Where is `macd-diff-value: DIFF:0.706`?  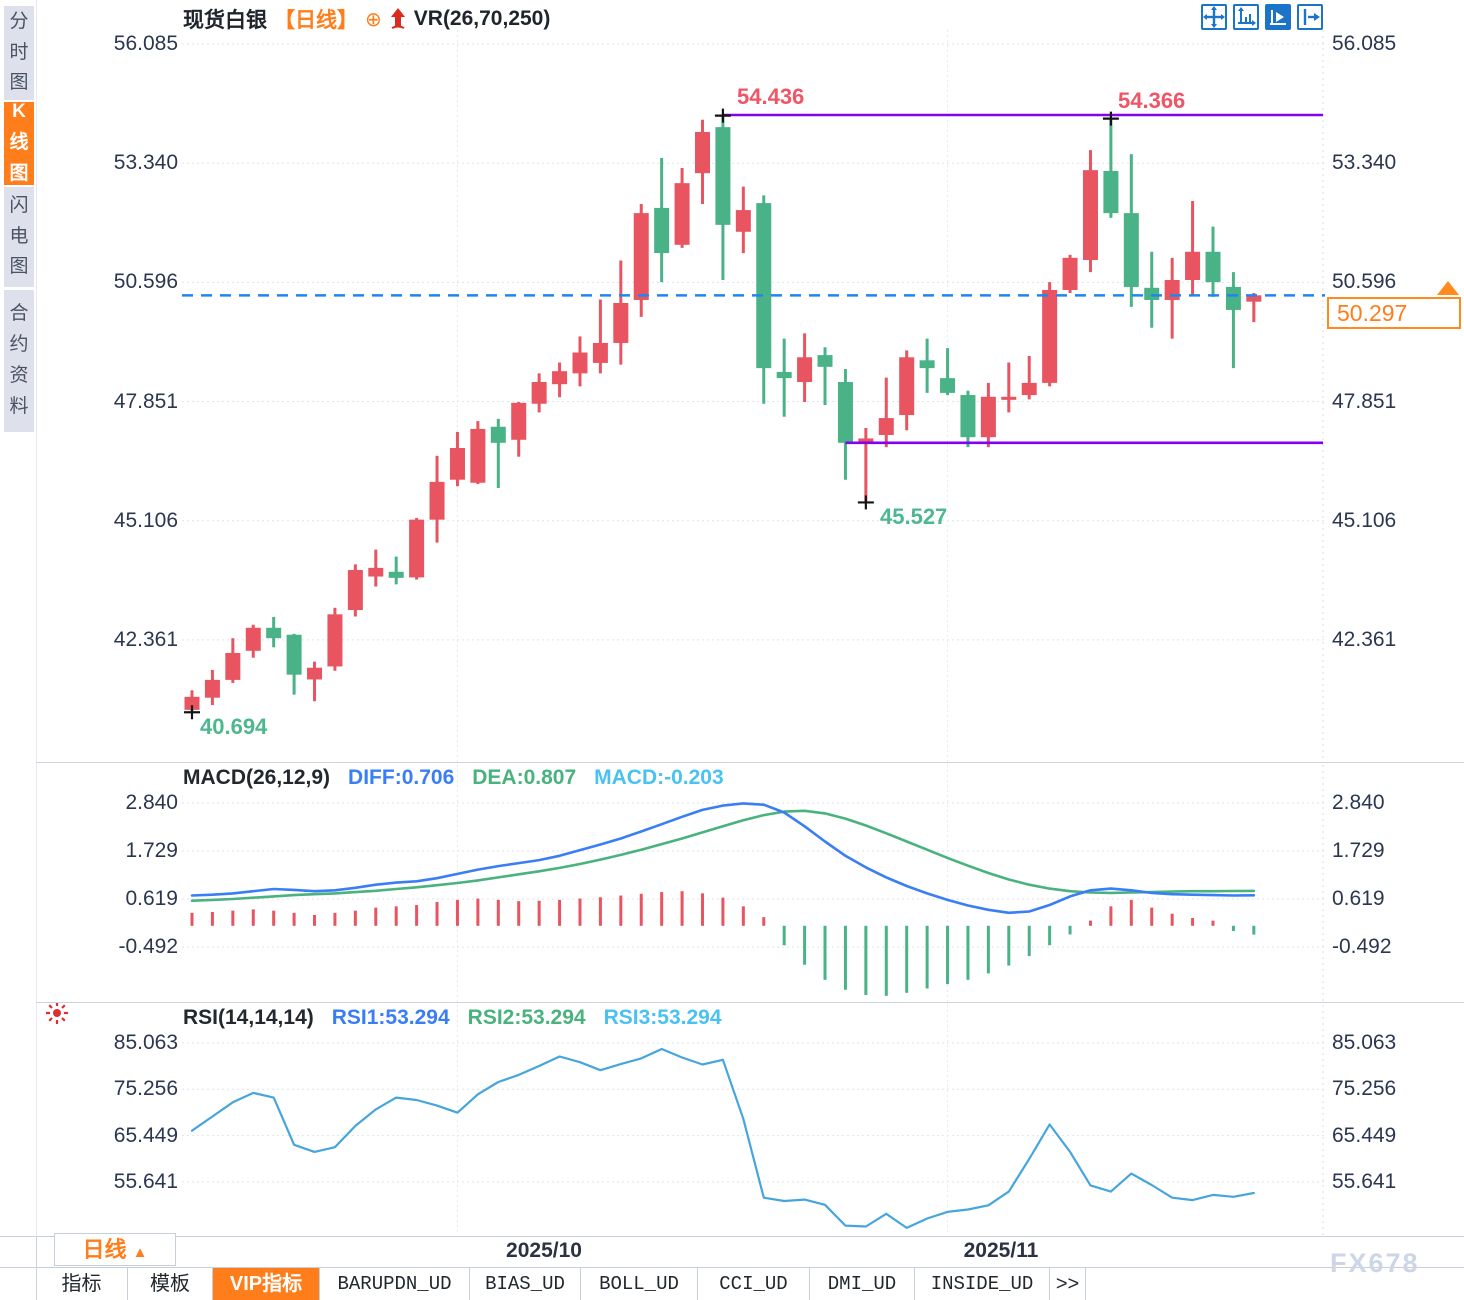 macd-diff-value: DIFF:0.706 is located at coordinates (401, 777).